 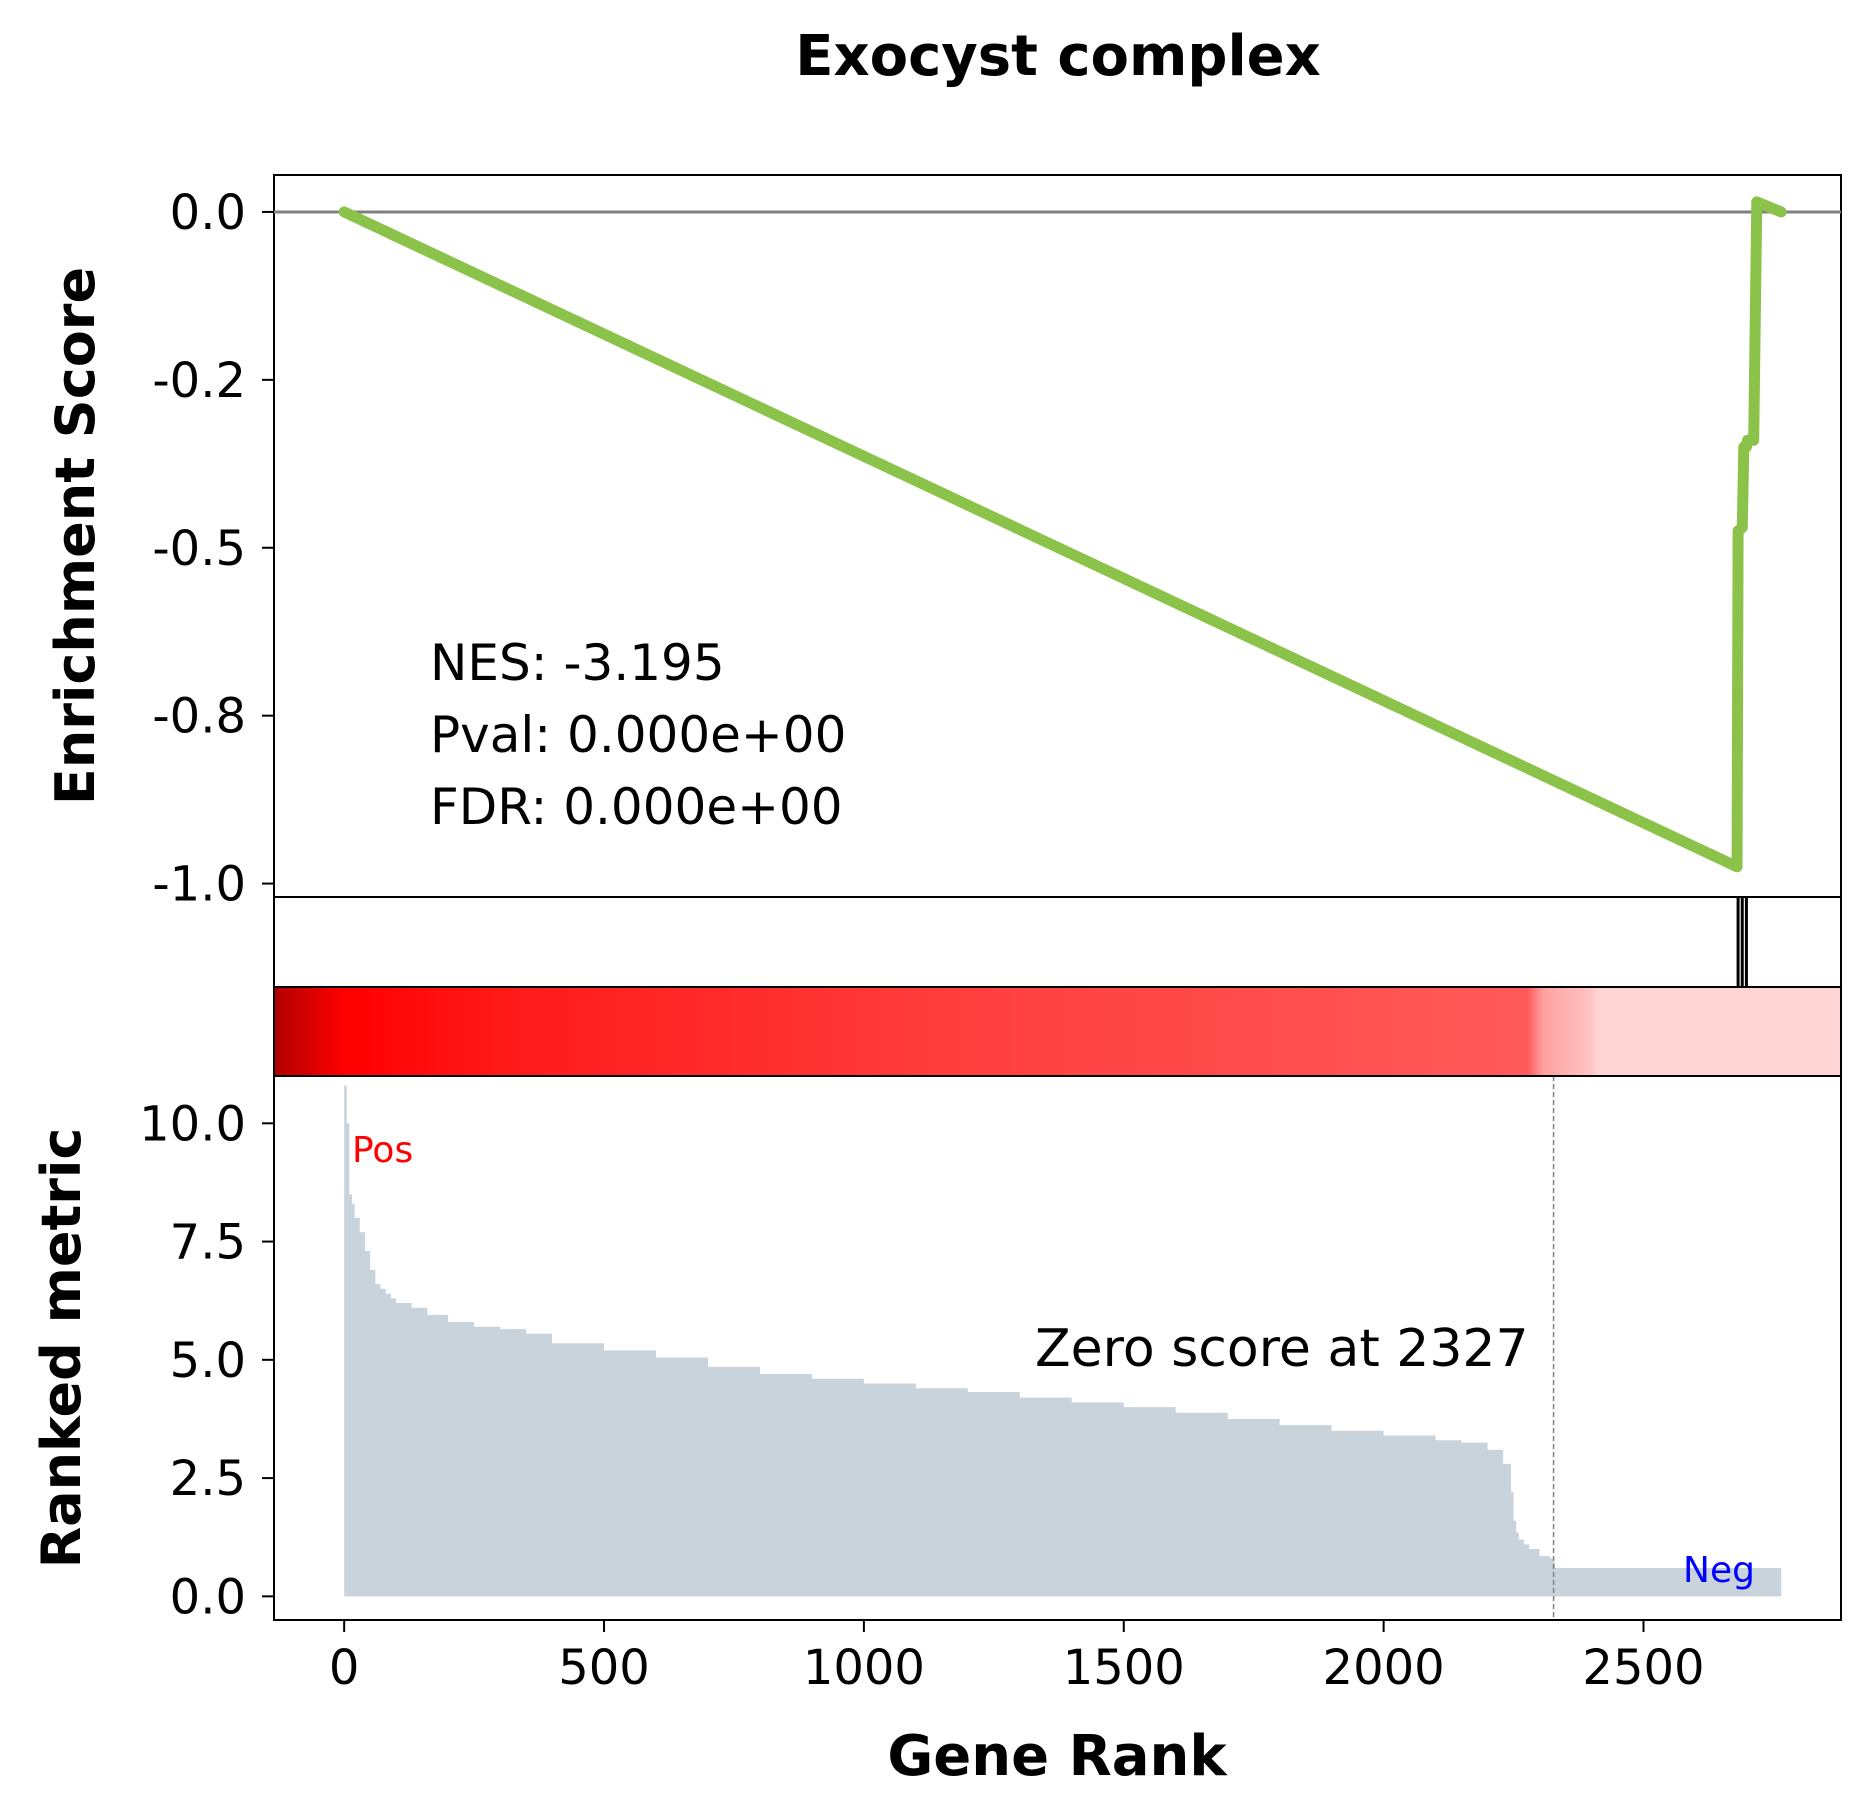 I want to click on enrichment-y-tick-label: 0.0, so click(x=208, y=213).